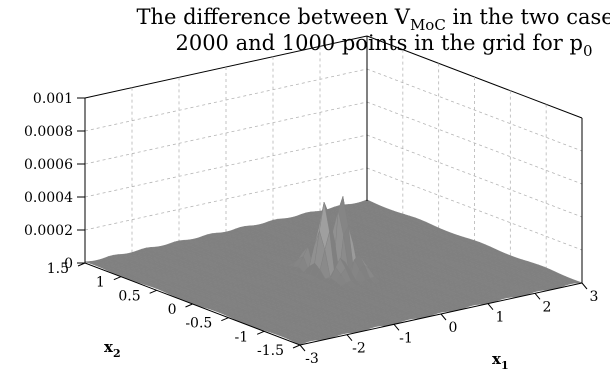  I want to click on grid-line-z-back-right, so click(474, 77).